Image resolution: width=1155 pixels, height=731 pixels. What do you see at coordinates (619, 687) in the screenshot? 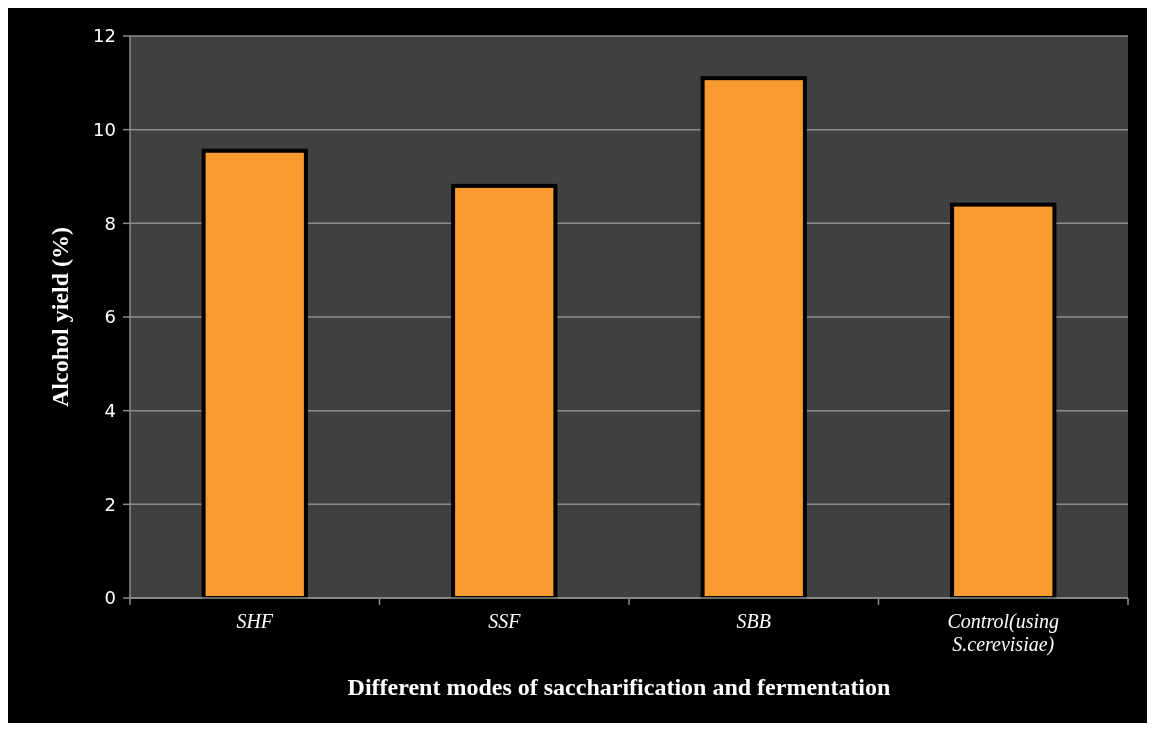
I see `x-axis-title: Different modes of saccharification and fermentation` at bounding box center [619, 687].